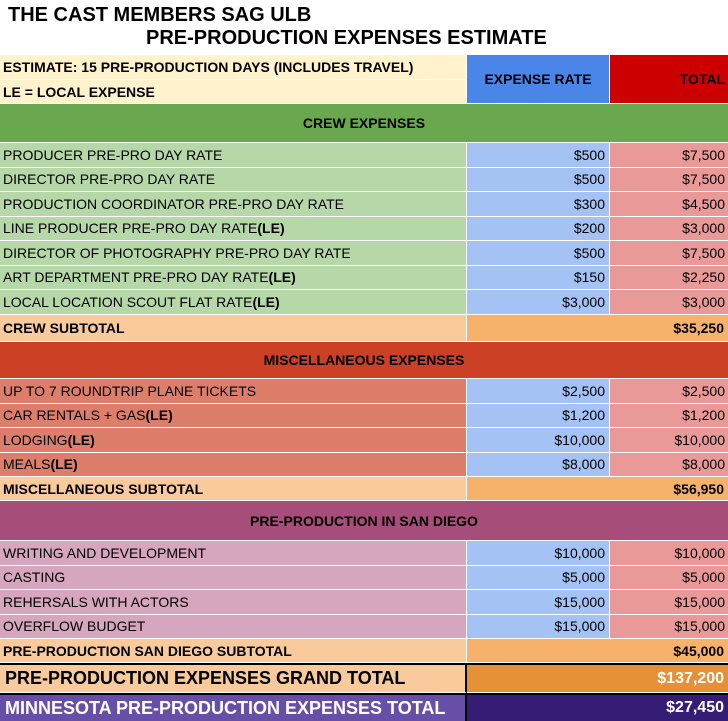  I want to click on crew-heading-cell: CREW EXPENSES, so click(364, 123).